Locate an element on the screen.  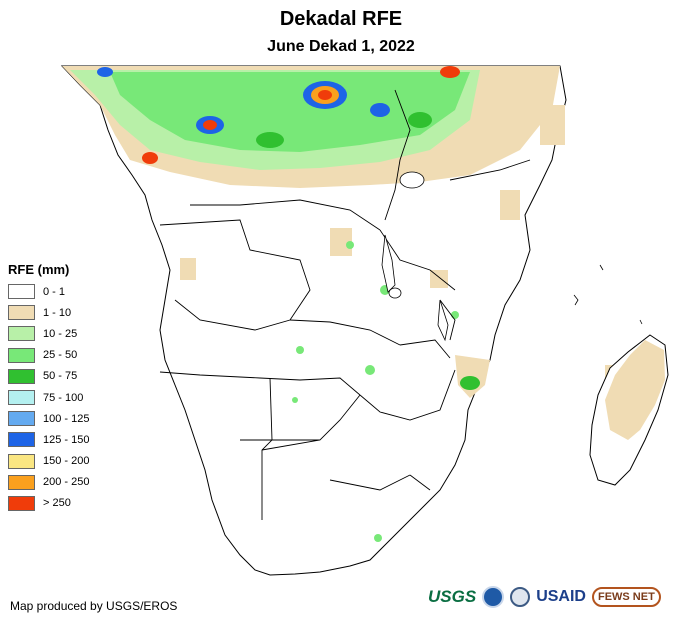
legend-item: 125 - 150 is located at coordinates (48, 439).